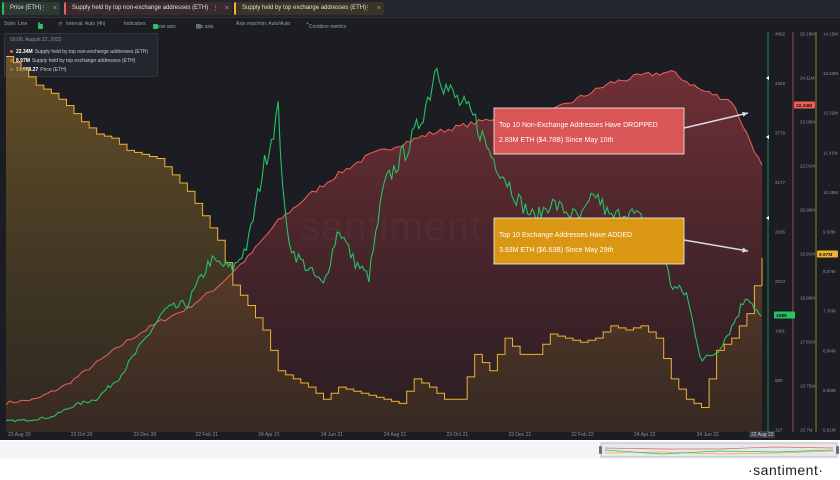  Describe the element at coordinates (806, 430) in the screenshot. I see `non_exchange-tick-label: 15.7M` at that location.